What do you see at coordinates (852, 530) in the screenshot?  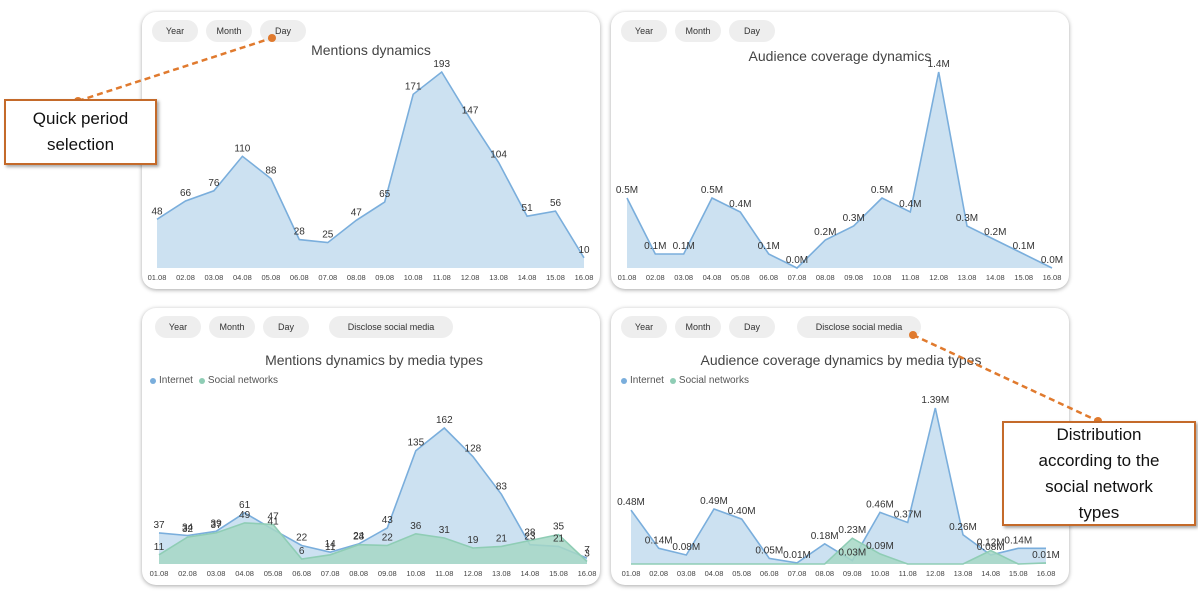 I see `data-label: 0.23M` at bounding box center [852, 530].